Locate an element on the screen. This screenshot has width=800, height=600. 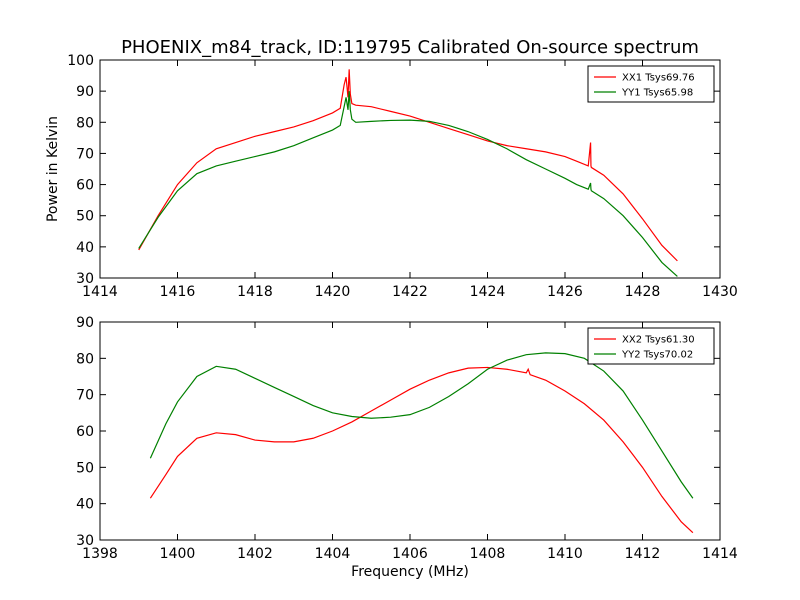
legend: XX2 Tsys61.30 YY2 Tsys70.02 is located at coordinates (651, 346).